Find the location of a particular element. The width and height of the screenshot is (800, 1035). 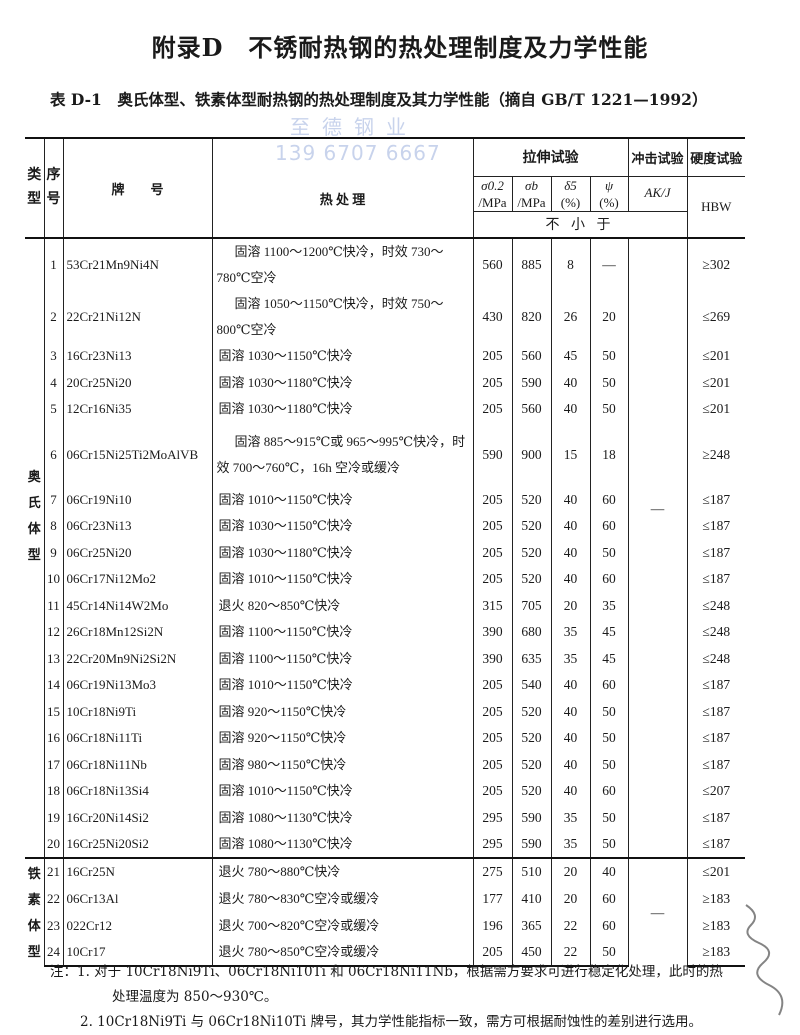

table-row: 7 06Cr19Ni10 固溶 1010～1150℃快冷 205 520 40 60 ≤187 is located at coordinates (385, 499).